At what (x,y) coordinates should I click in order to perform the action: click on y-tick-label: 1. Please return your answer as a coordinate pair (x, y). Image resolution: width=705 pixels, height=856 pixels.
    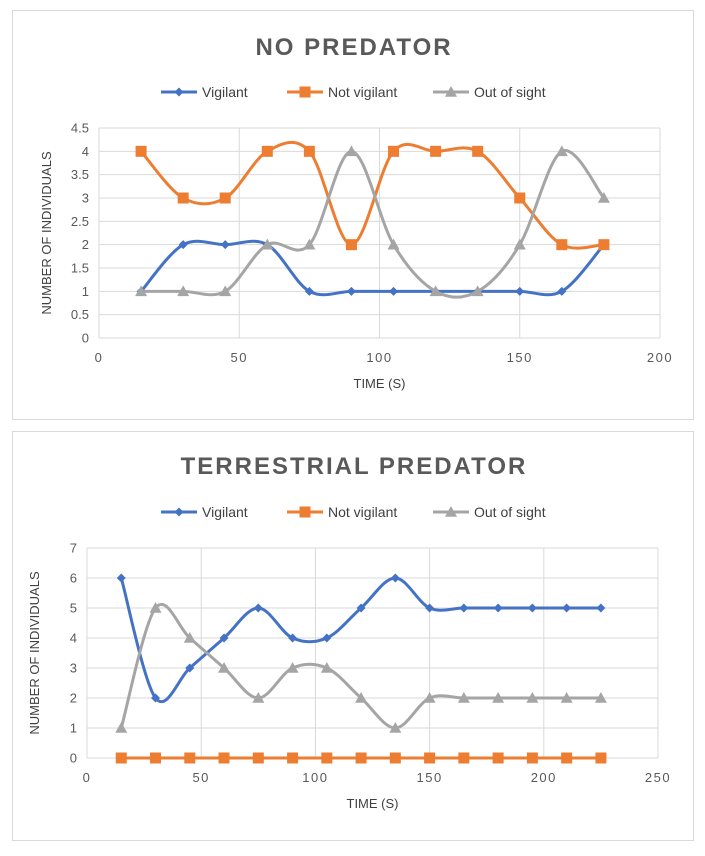
    Looking at the image, I should click on (85, 291).